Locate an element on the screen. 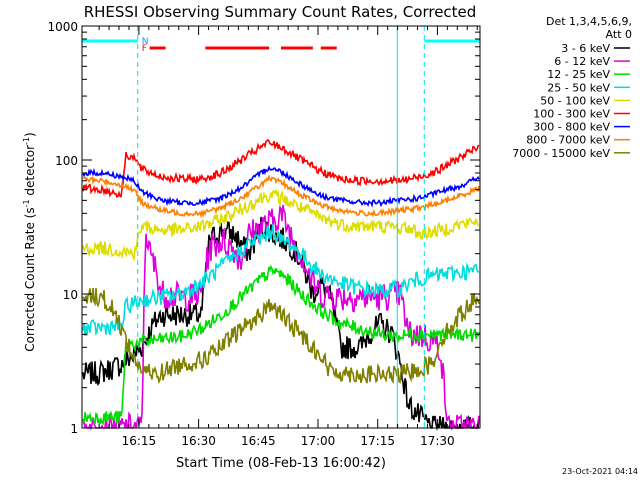  legend-label-7: 800 - 7000 keV is located at coordinates (568, 140).